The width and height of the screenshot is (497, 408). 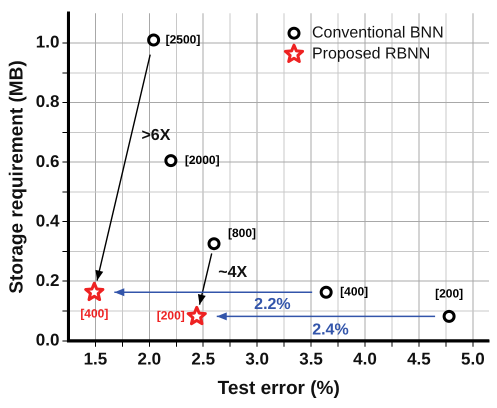 What do you see at coordinates (371, 54) in the screenshot?
I see `legend-label: Proposed RBNN` at bounding box center [371, 54].